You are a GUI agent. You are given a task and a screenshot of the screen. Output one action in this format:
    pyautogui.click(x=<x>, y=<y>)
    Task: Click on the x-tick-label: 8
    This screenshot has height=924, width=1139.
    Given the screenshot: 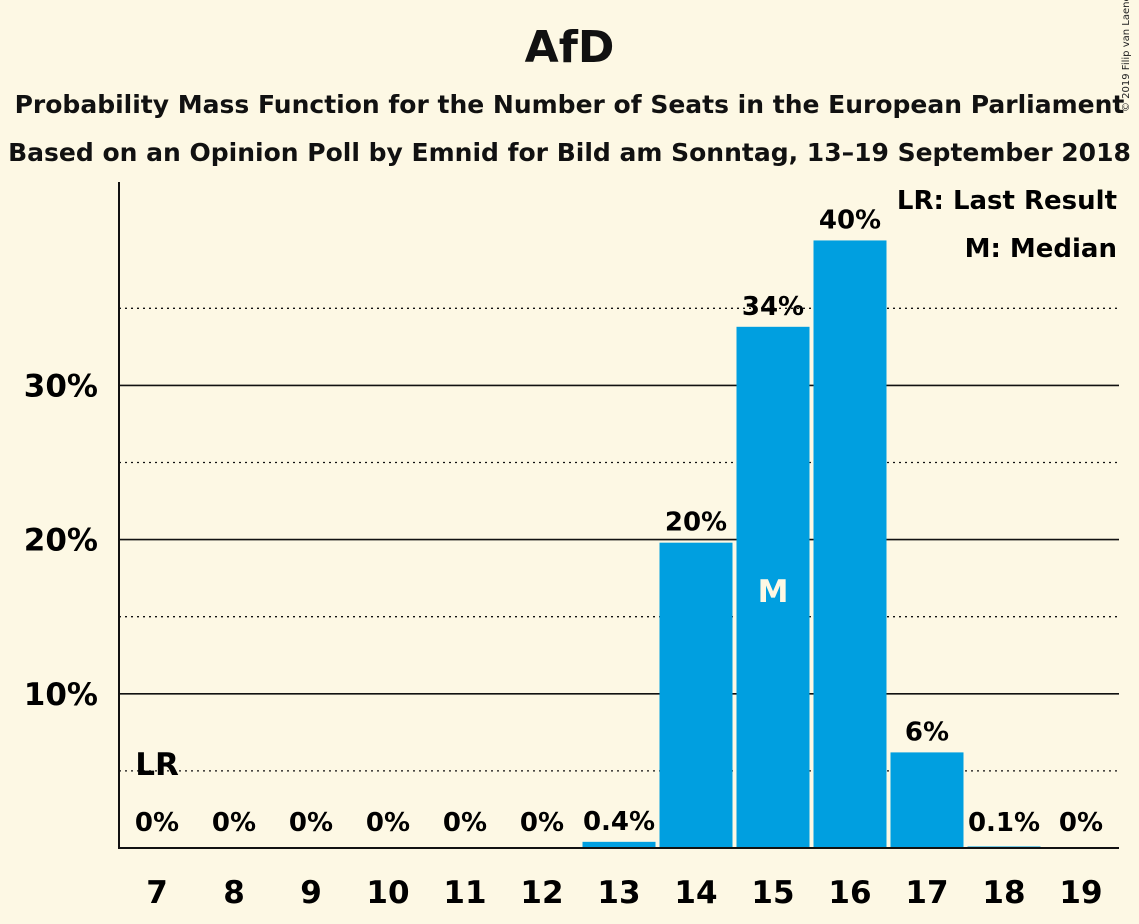 What is the action you would take?
    pyautogui.click(x=234, y=893)
    